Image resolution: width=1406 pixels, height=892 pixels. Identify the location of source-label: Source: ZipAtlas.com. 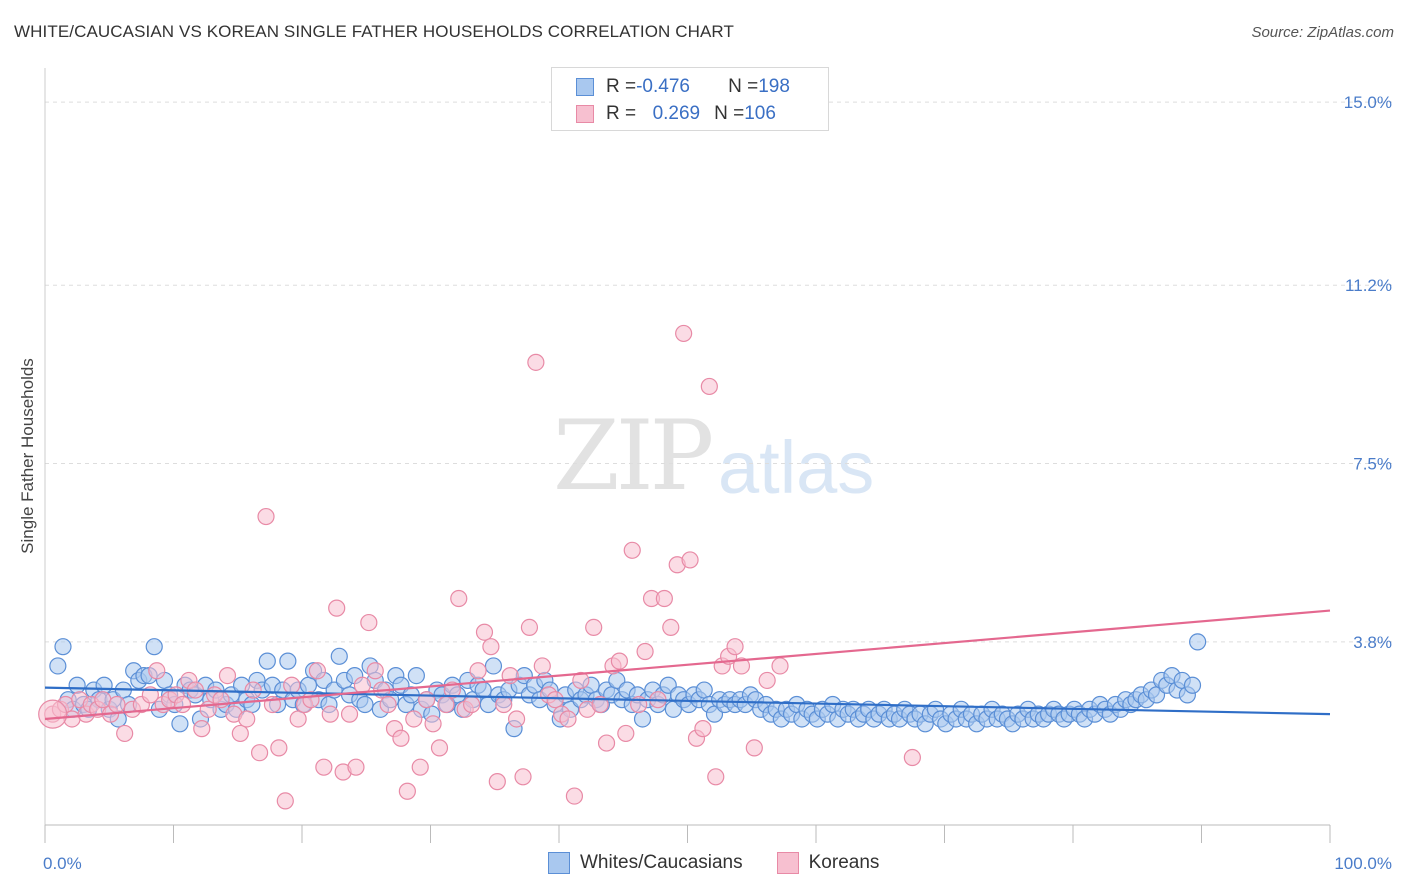
(1322, 32).